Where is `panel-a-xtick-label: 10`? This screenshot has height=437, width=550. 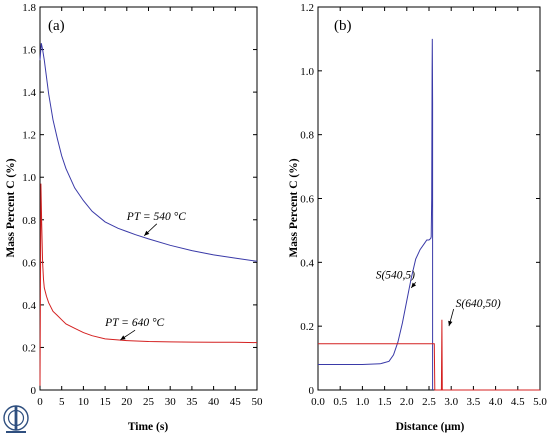
panel-a-xtick-label: 10 is located at coordinates (84, 402).